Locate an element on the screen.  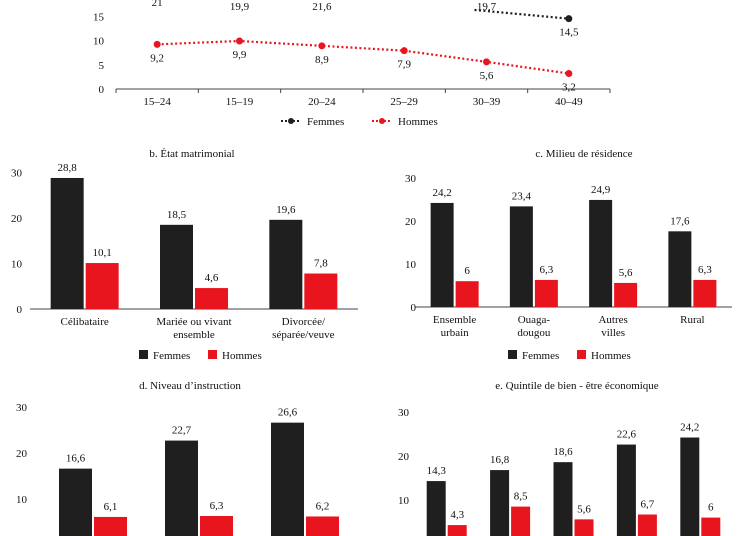
data-label: 7,9 is located at coordinates (404, 65).